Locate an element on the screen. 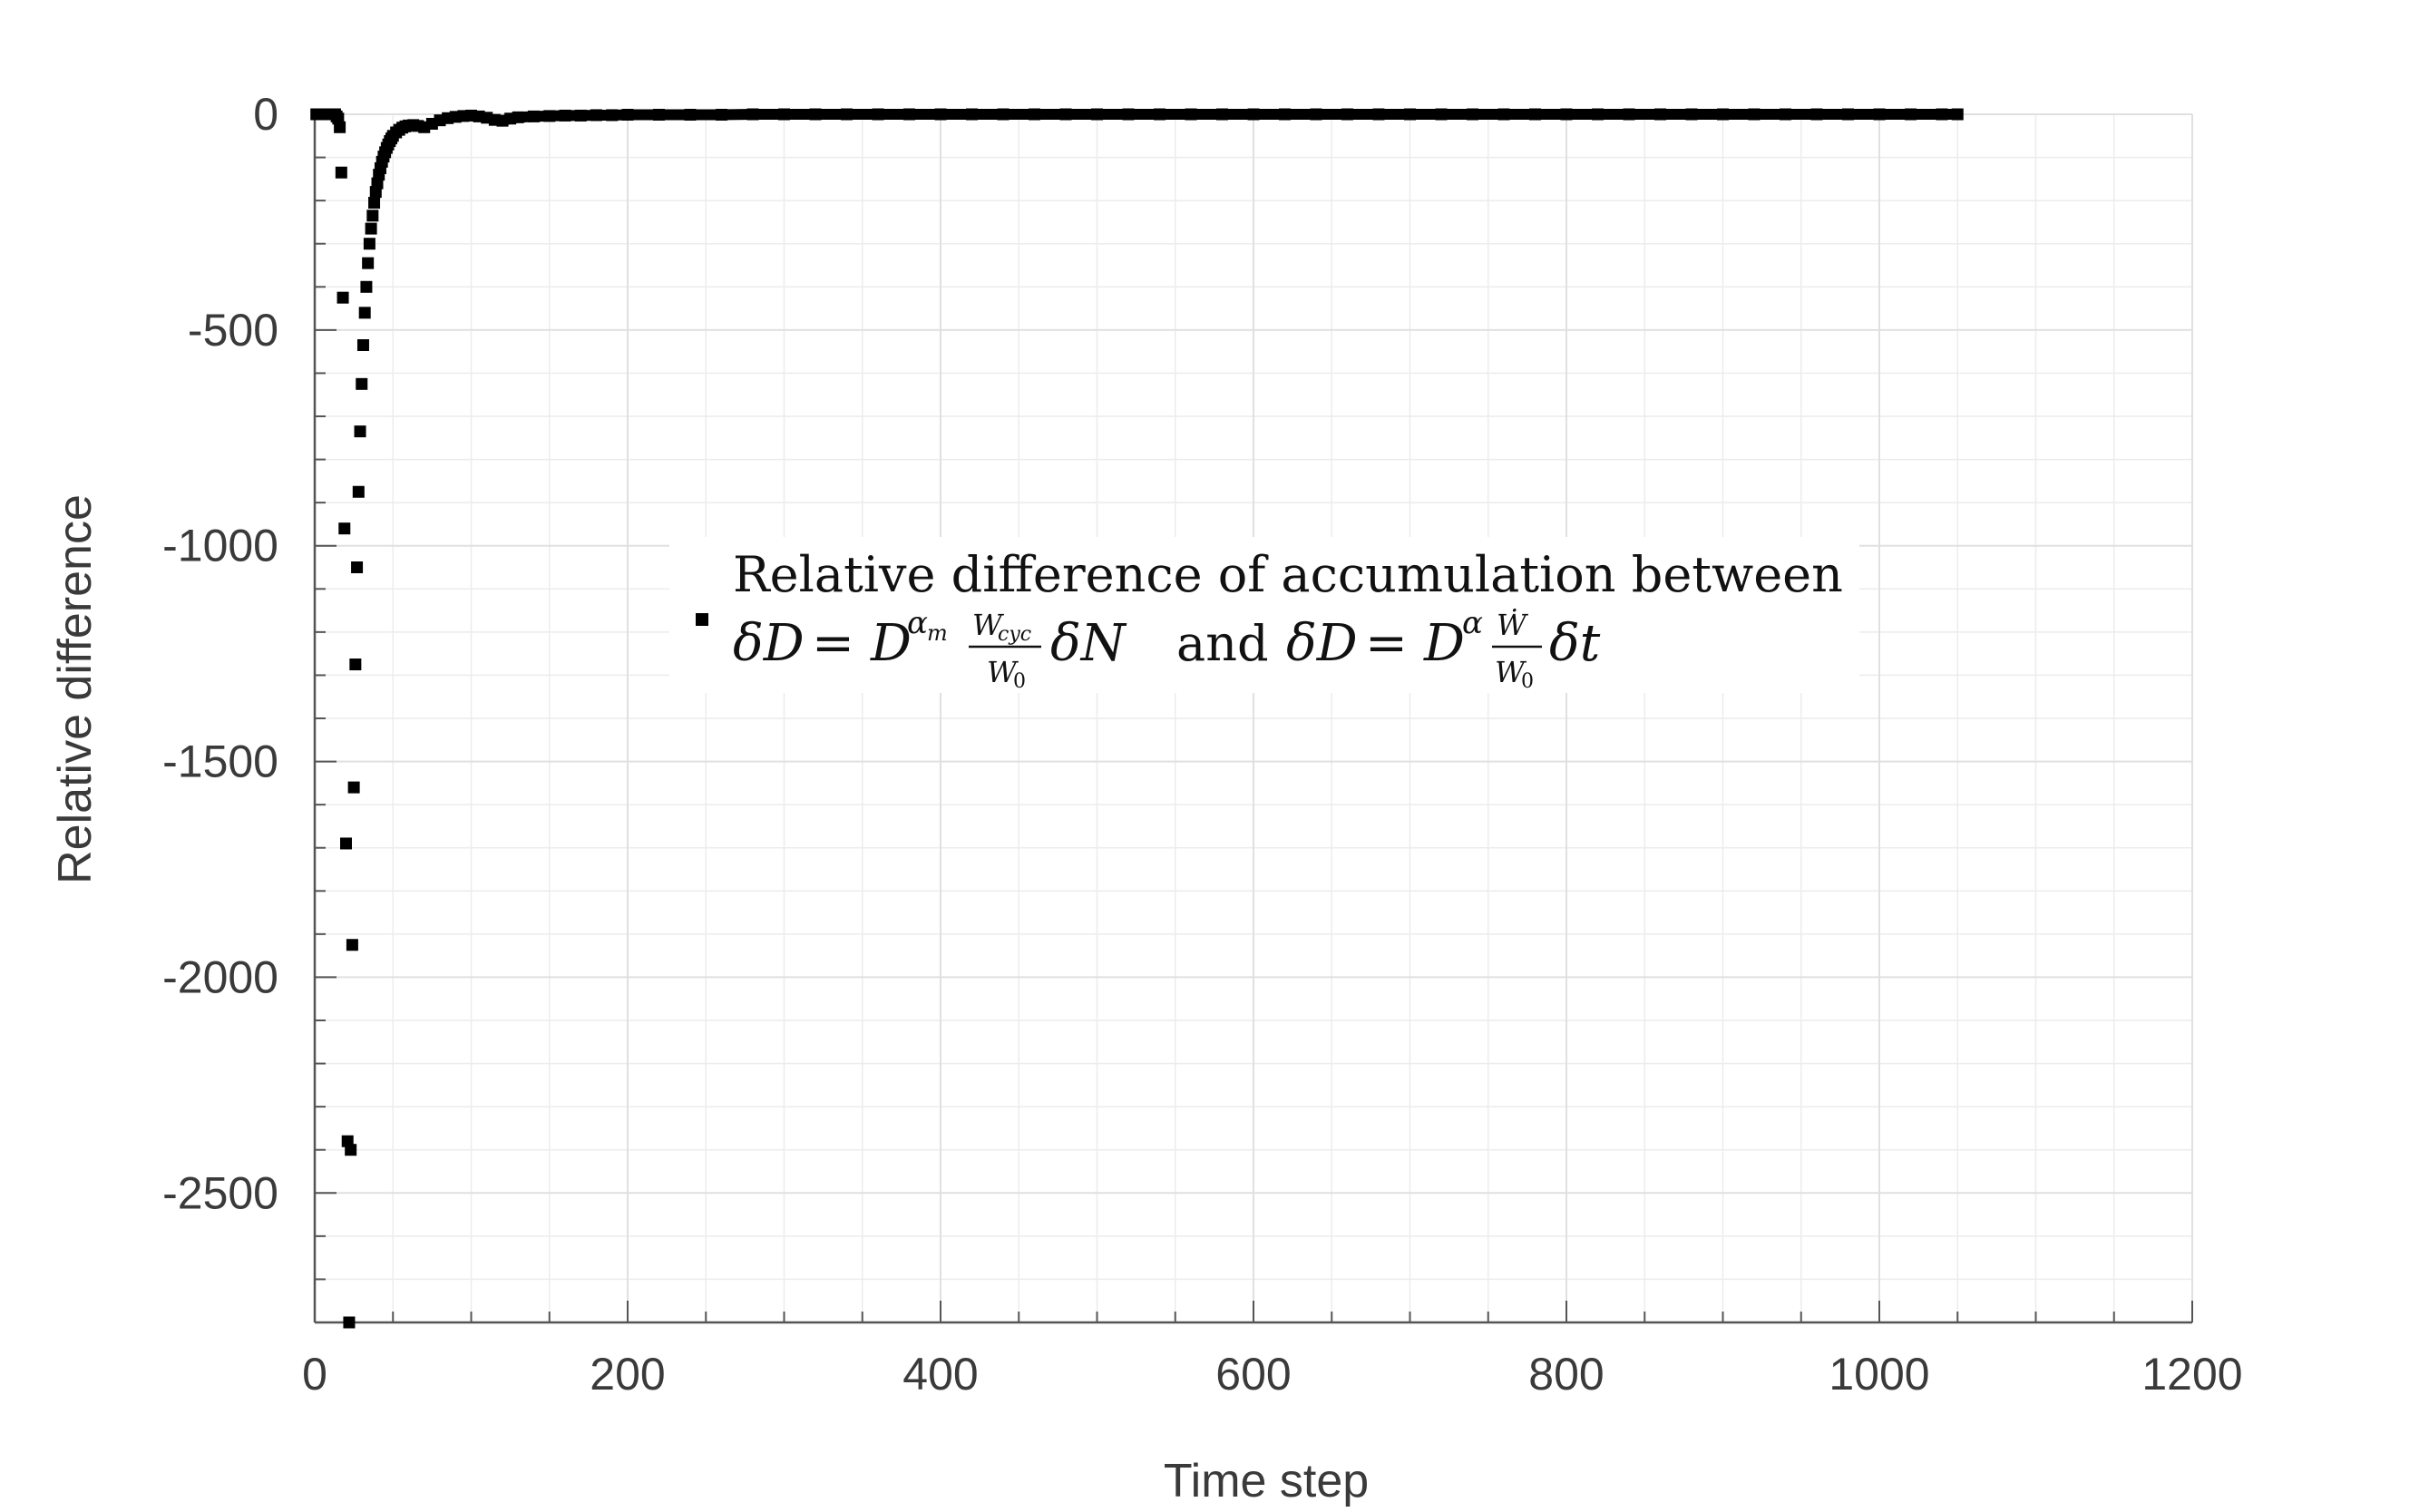 This screenshot has width=2419, height=1512. svg-text: Ẇ is located at coordinates (1513, 625).